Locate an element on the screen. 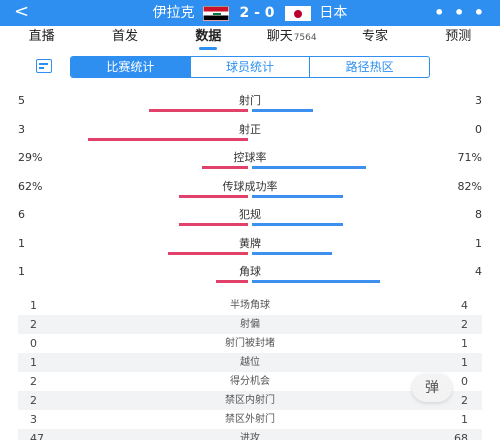 Image resolution: width=500 pixels, height=440 pixels. table-stat-name: 进攻 is located at coordinates (250, 436).